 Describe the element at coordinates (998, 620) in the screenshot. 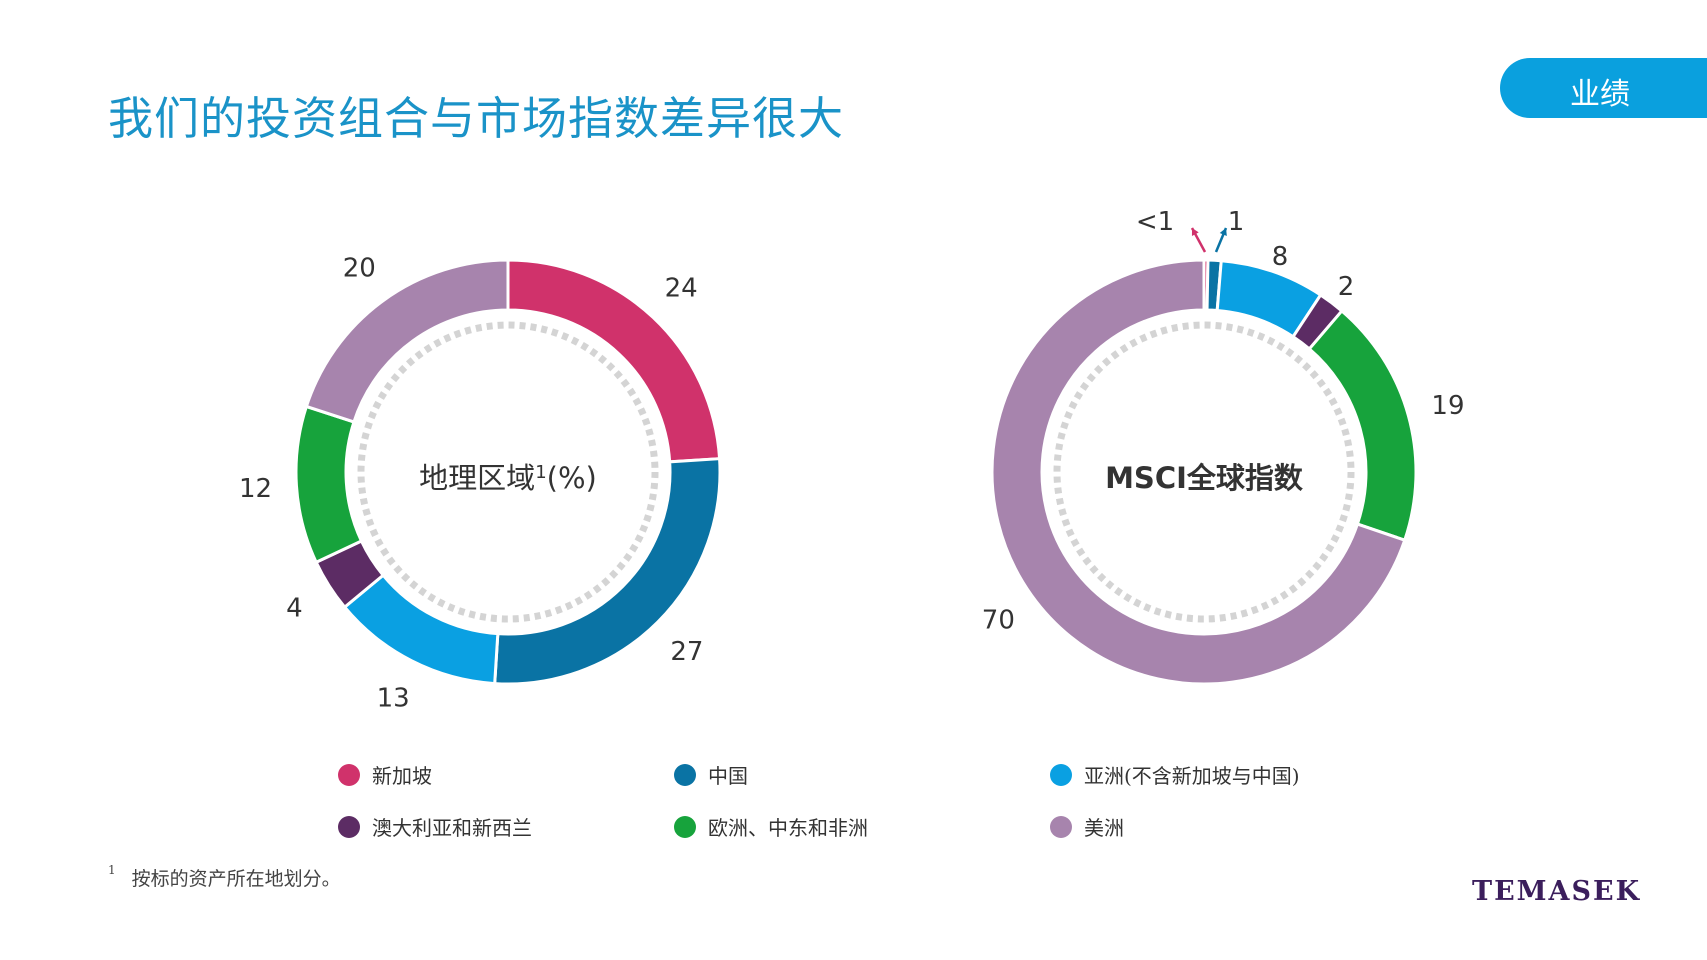

I see `data-label: 70` at that location.